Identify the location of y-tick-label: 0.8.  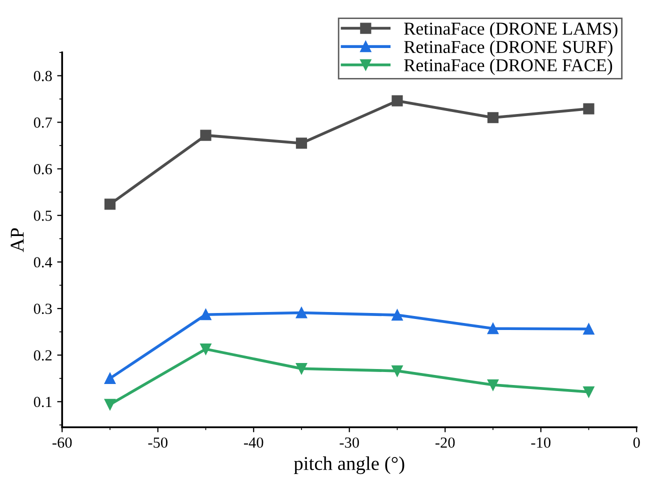
(43, 76).